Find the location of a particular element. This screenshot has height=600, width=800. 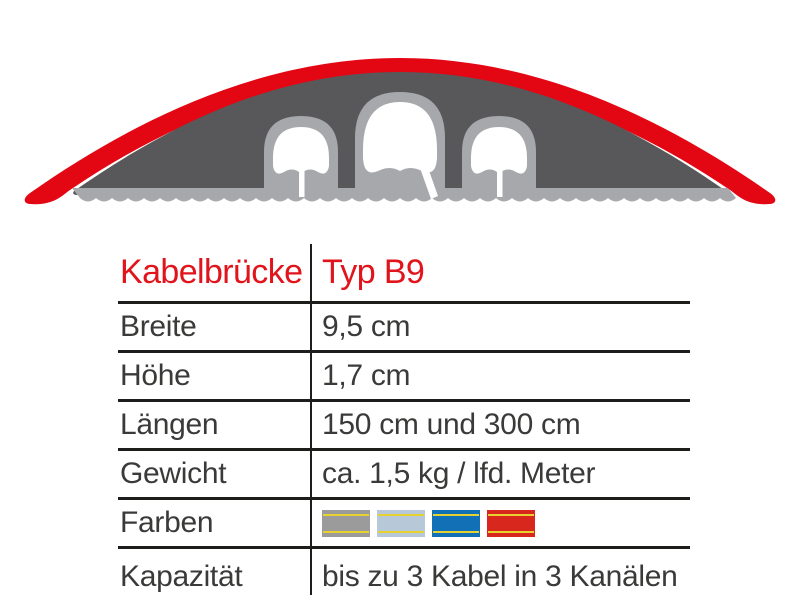

row-value: bis zu 3 Kabel in 3 Kanälen is located at coordinates (500, 576).